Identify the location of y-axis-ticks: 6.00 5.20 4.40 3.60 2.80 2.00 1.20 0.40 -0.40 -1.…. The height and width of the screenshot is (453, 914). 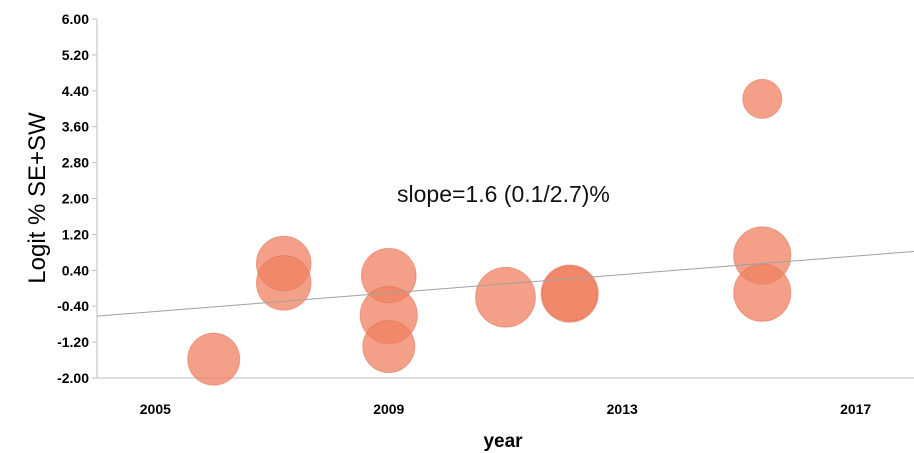
(77, 198).